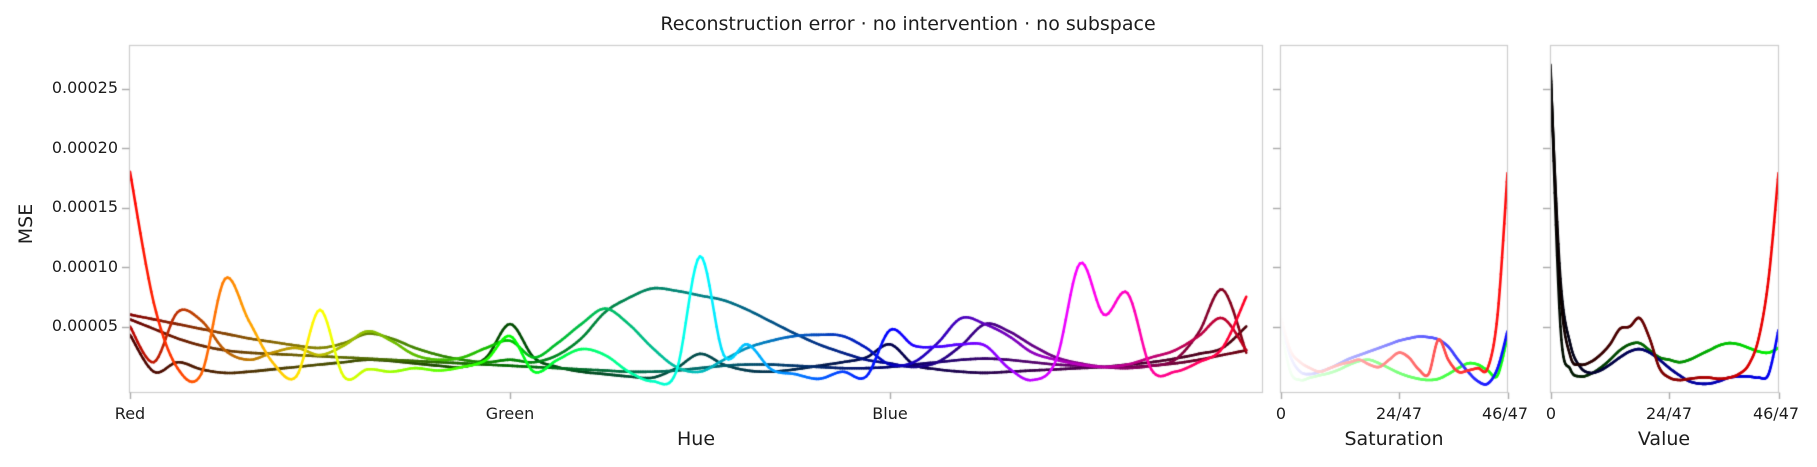 The height and width of the screenshot is (467, 1817). Describe the element at coordinates (1399, 413) in the screenshot. I see `saturation-tick-label-24-47: 24/47` at that location.